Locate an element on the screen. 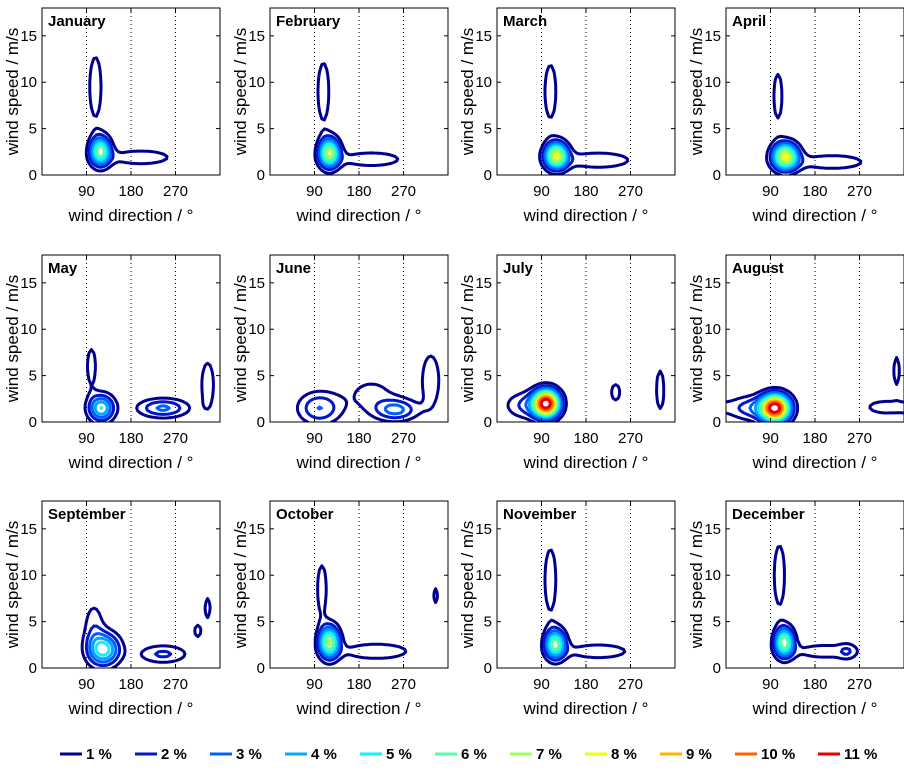 The image size is (904, 773). legend-item-1-percent: 1 % is located at coordinates (86, 754).